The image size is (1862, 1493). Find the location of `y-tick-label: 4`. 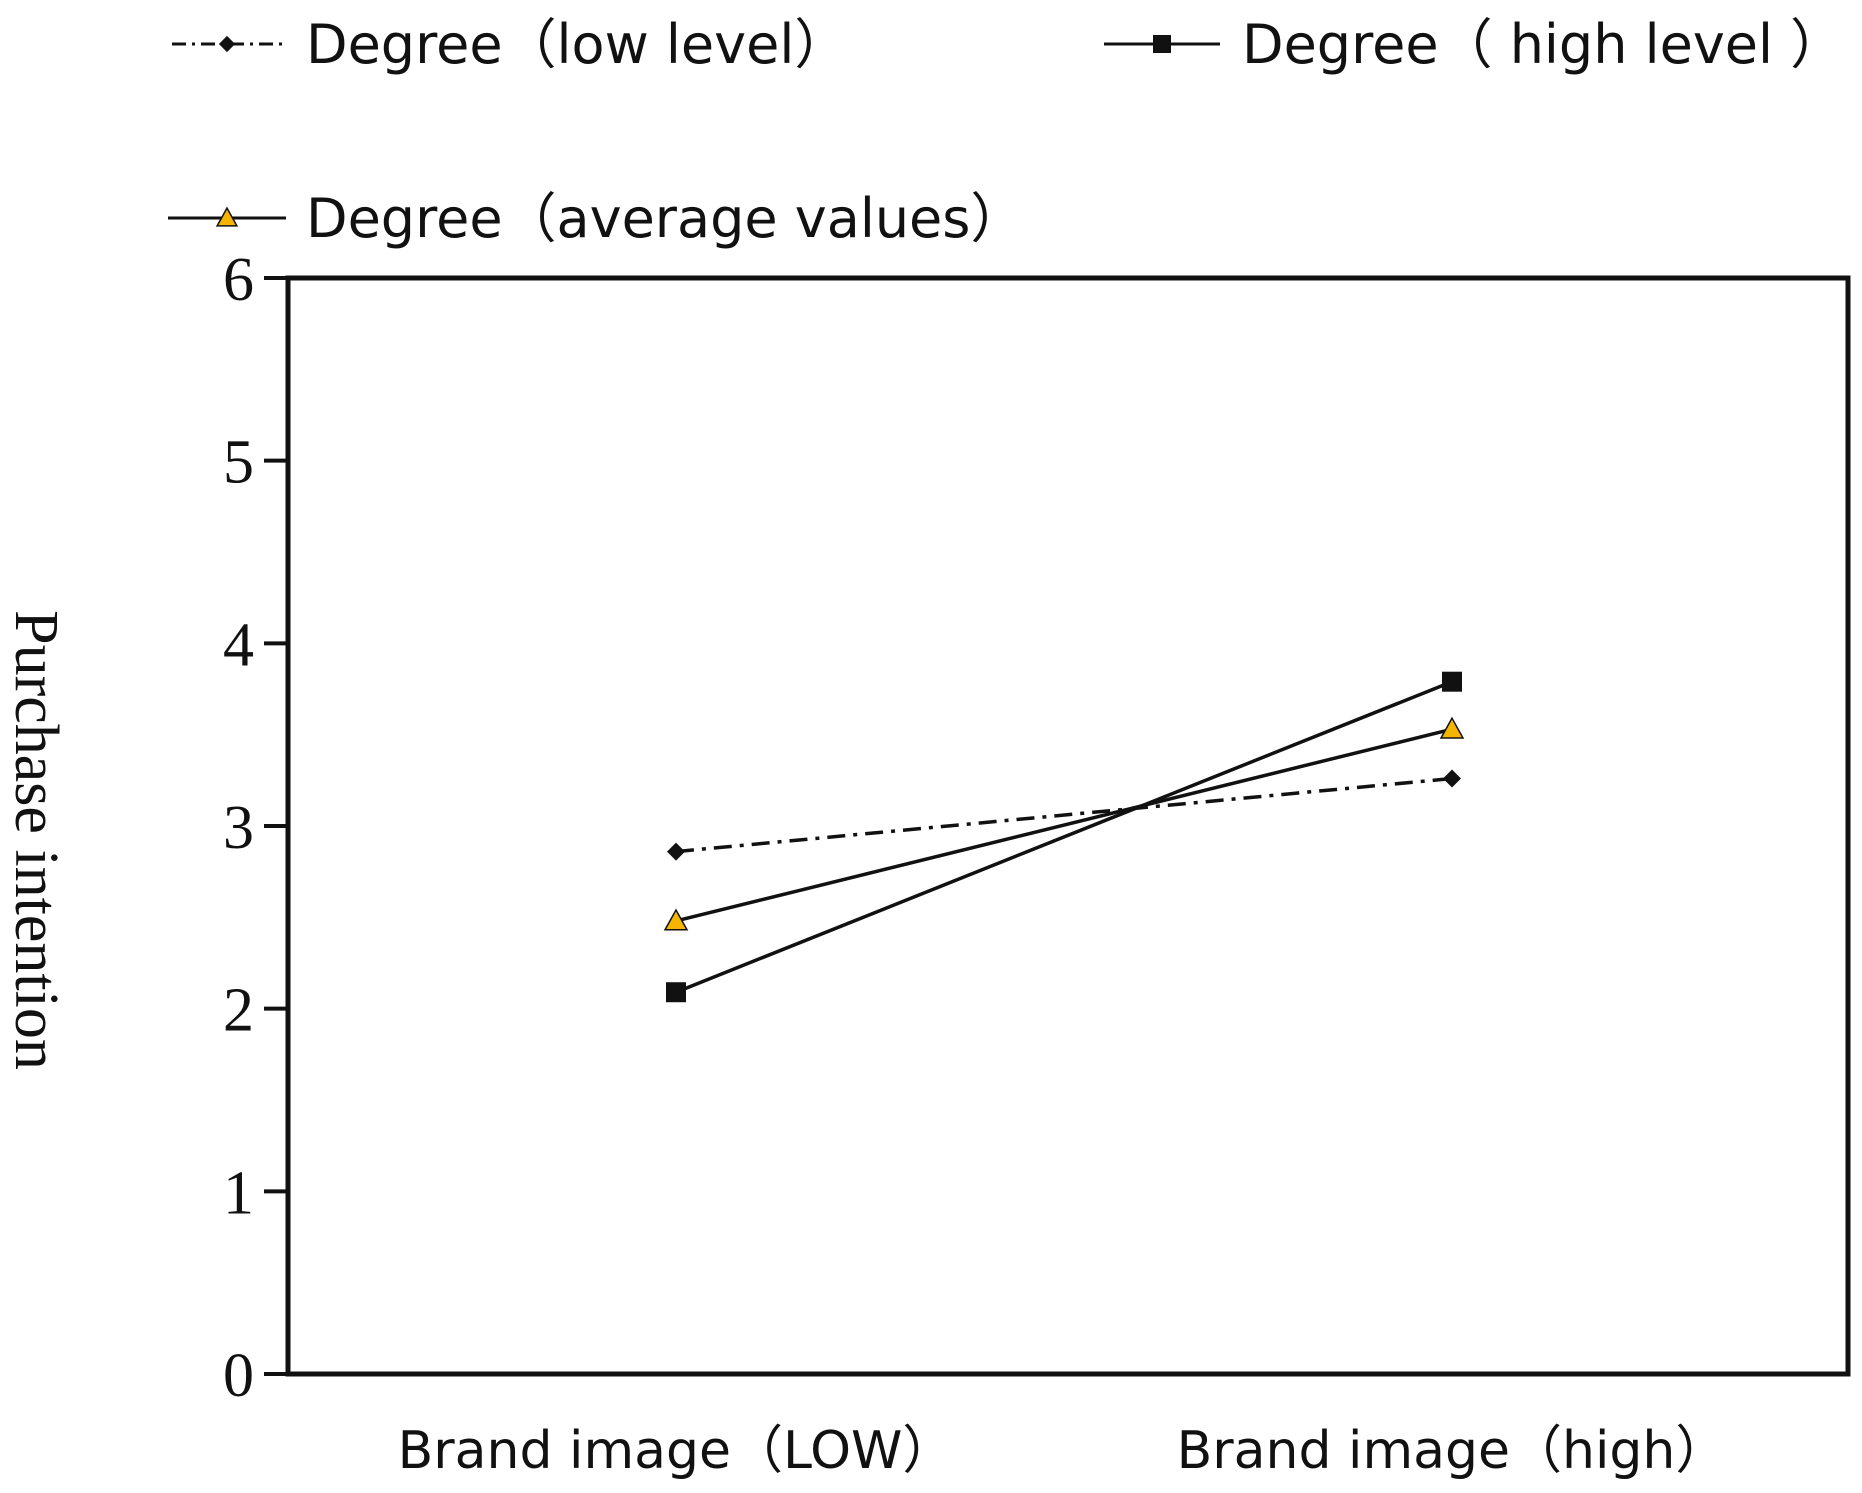

y-tick-label: 4 is located at coordinates (238, 645).